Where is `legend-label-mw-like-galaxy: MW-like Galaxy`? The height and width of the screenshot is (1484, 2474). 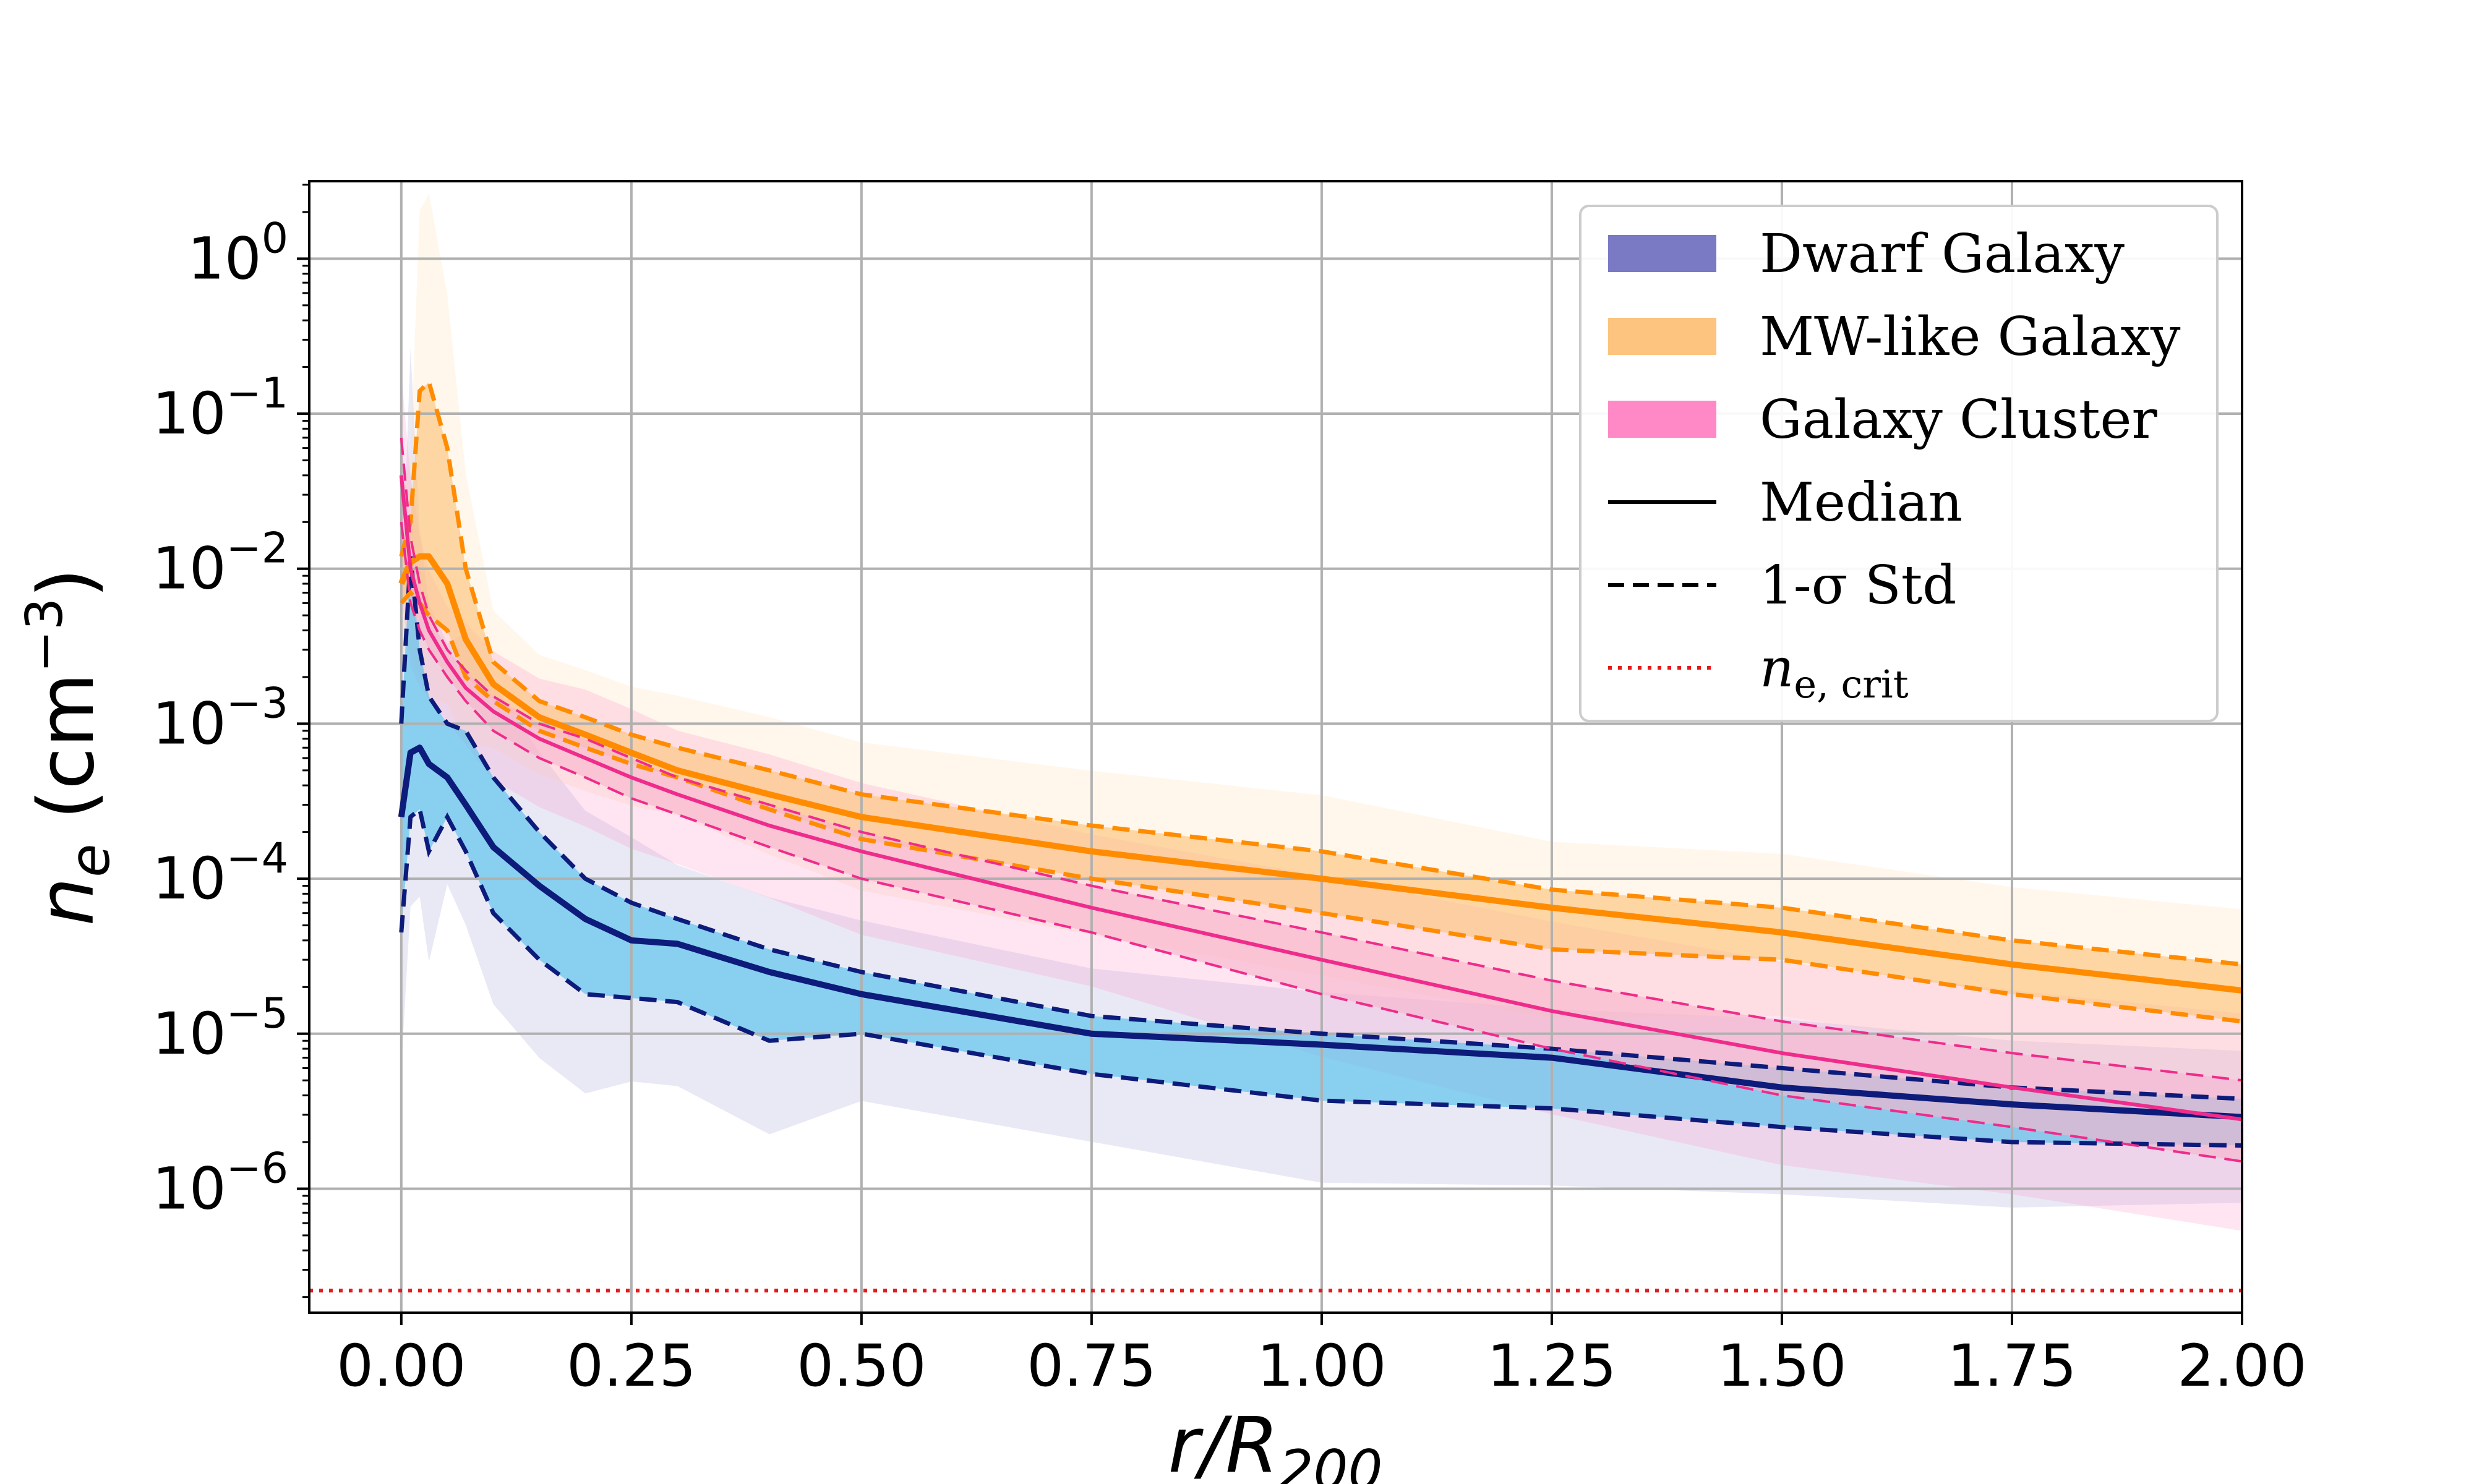
legend-label-mw-like-galaxy: MW-like Galaxy is located at coordinates (1970, 337).